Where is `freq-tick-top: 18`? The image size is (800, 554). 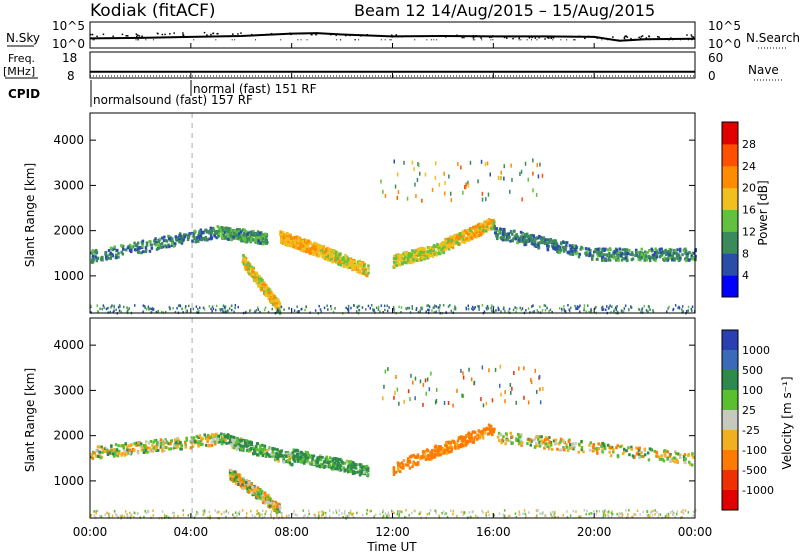
freq-tick-top: 18 is located at coordinates (69, 58).